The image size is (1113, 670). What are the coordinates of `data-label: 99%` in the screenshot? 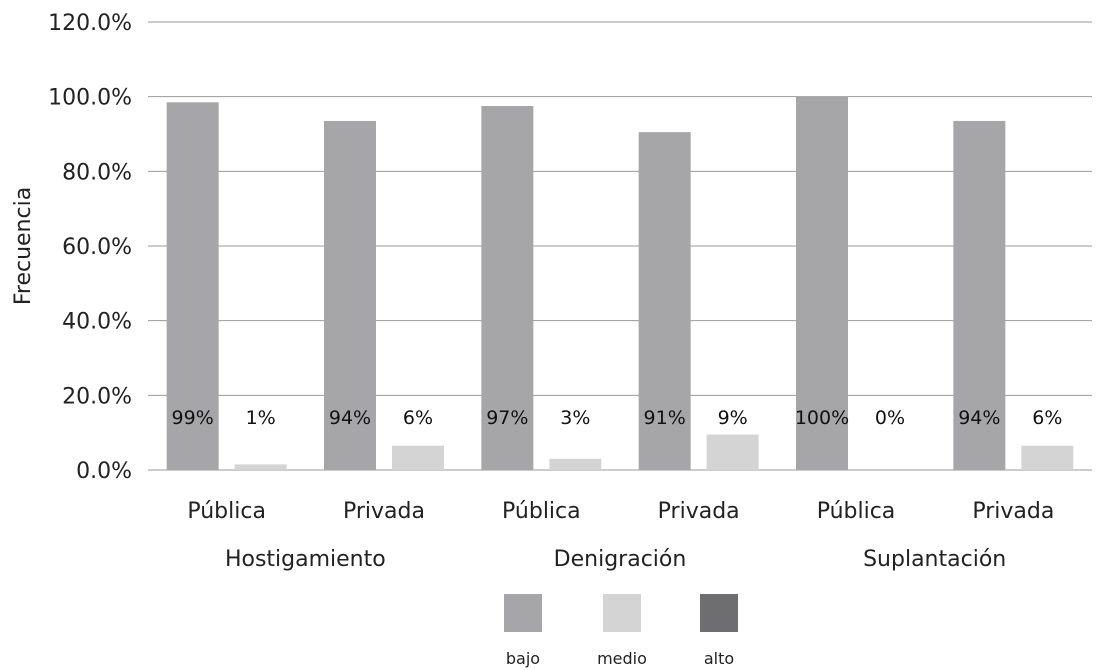 It's located at (193, 418).